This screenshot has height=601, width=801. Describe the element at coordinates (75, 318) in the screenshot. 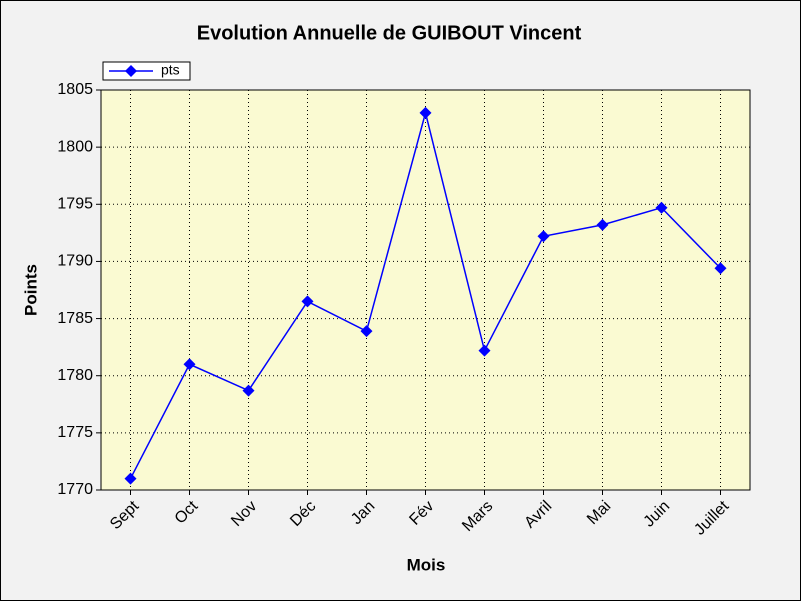

I see `y-tick-label: 1785` at that location.